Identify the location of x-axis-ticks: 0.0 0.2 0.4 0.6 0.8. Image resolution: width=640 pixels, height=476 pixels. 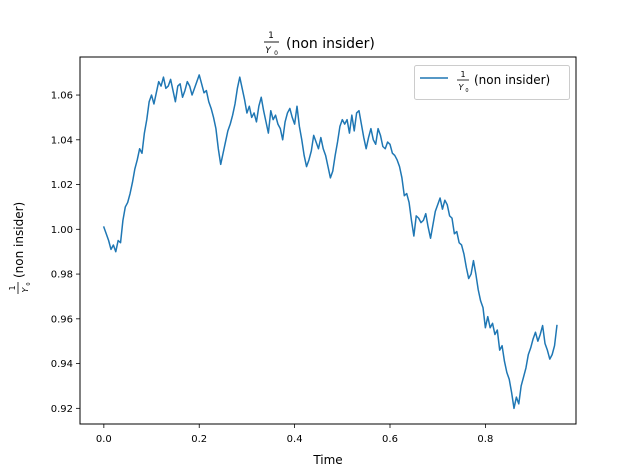
(294, 434).